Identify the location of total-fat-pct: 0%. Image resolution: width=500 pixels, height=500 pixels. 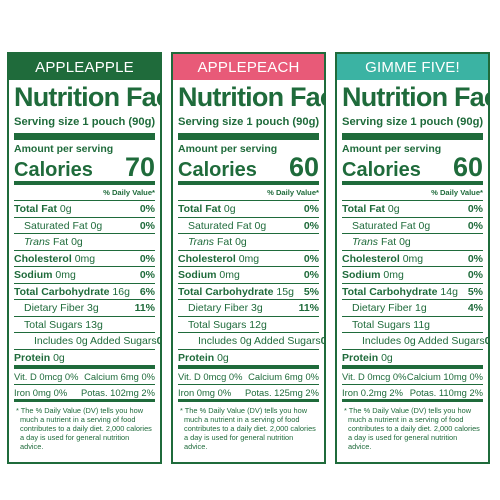
(475, 209).